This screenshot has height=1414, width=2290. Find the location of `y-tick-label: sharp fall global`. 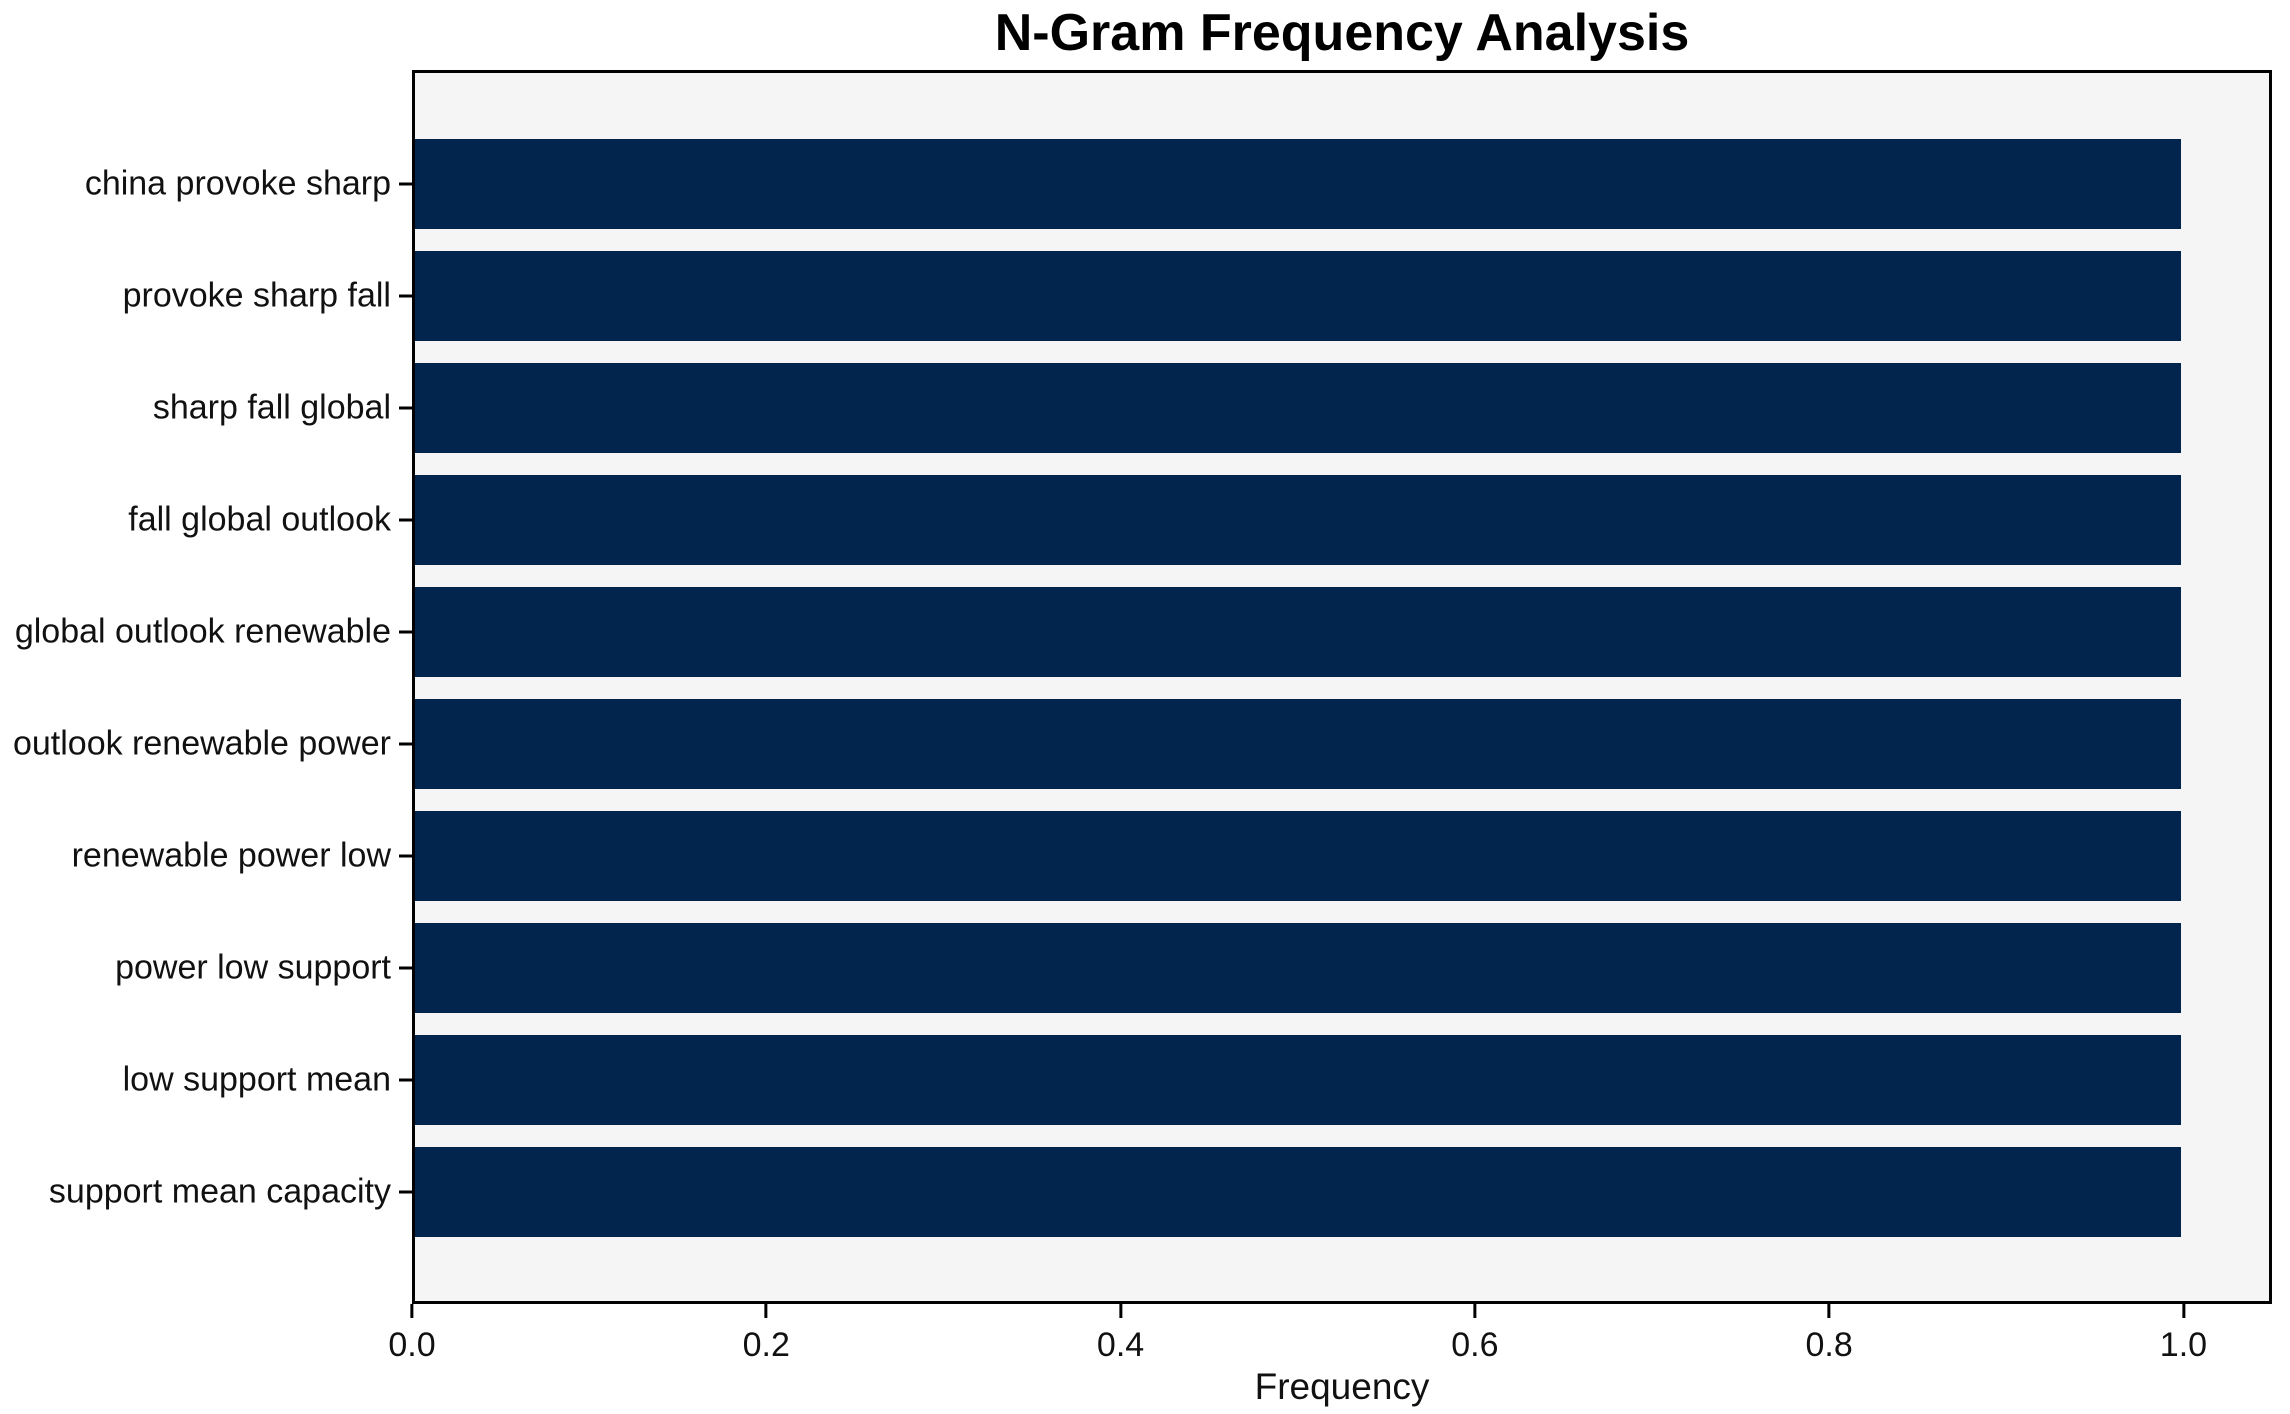

y-tick-label: sharp fall global is located at coordinates (271, 407).